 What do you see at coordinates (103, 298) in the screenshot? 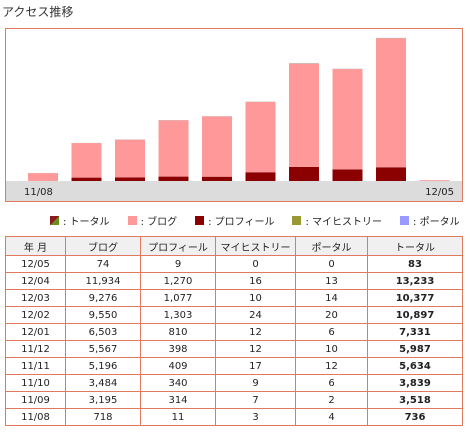
I see `table-cell: 9,276` at bounding box center [103, 298].